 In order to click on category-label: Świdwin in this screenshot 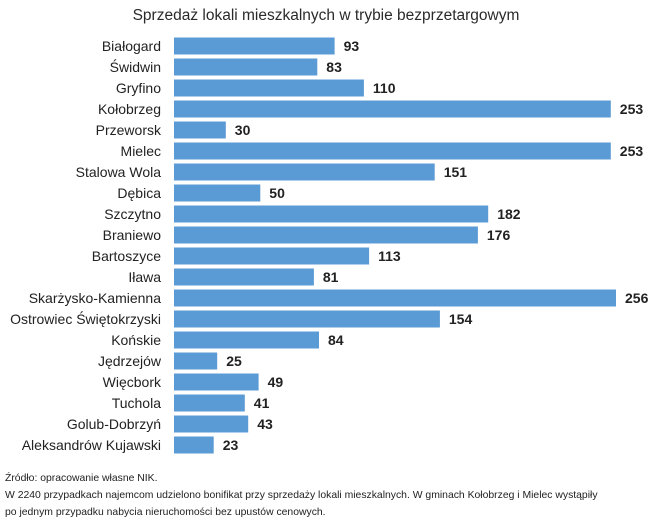, I will do `click(135, 66)`.